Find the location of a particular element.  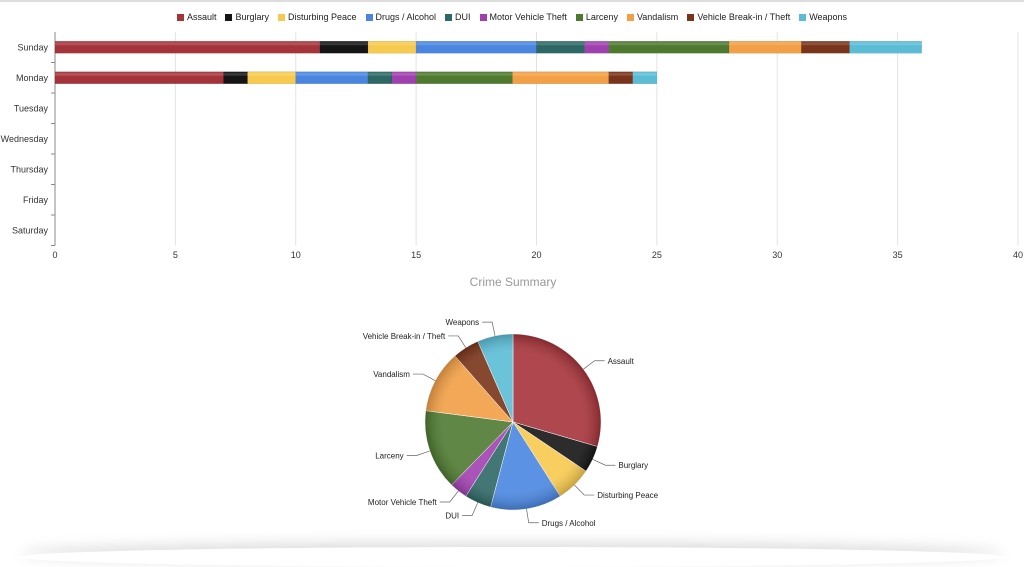

x-tick-label: 0 is located at coordinates (54, 255).